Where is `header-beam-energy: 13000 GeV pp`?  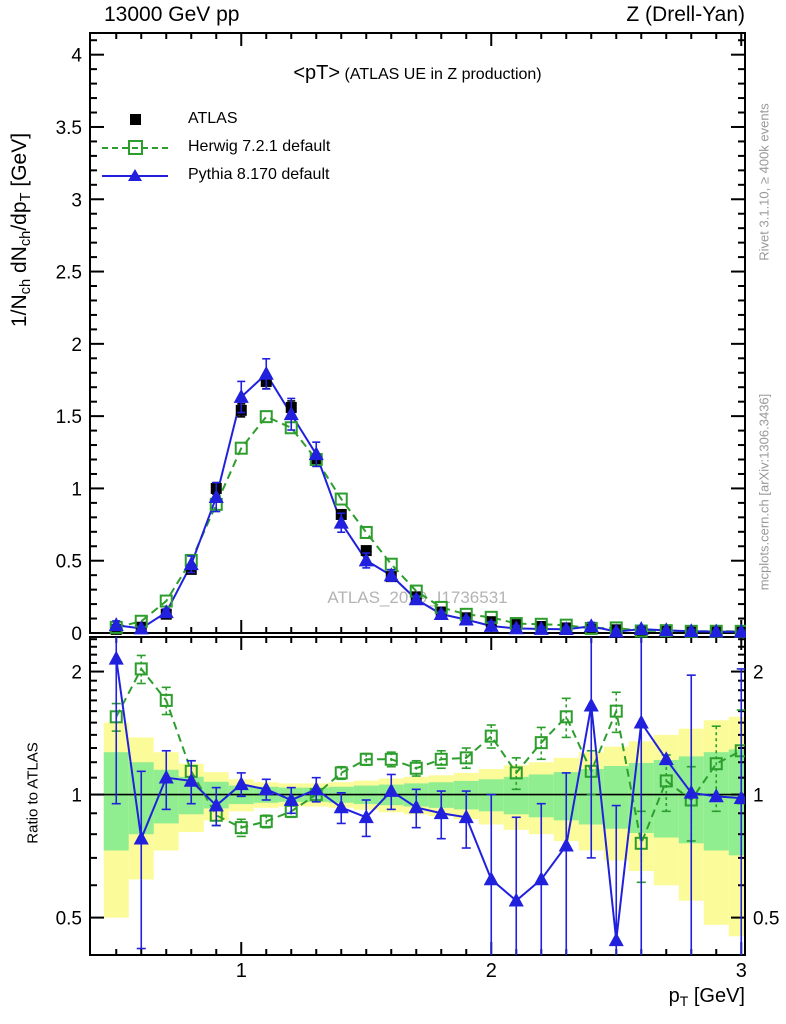 header-beam-energy: 13000 GeV pp is located at coordinates (172, 14).